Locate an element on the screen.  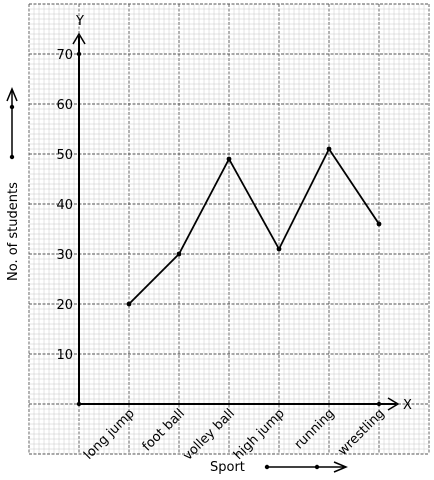
y-axis-title: No. of students is located at coordinates (13, 231).